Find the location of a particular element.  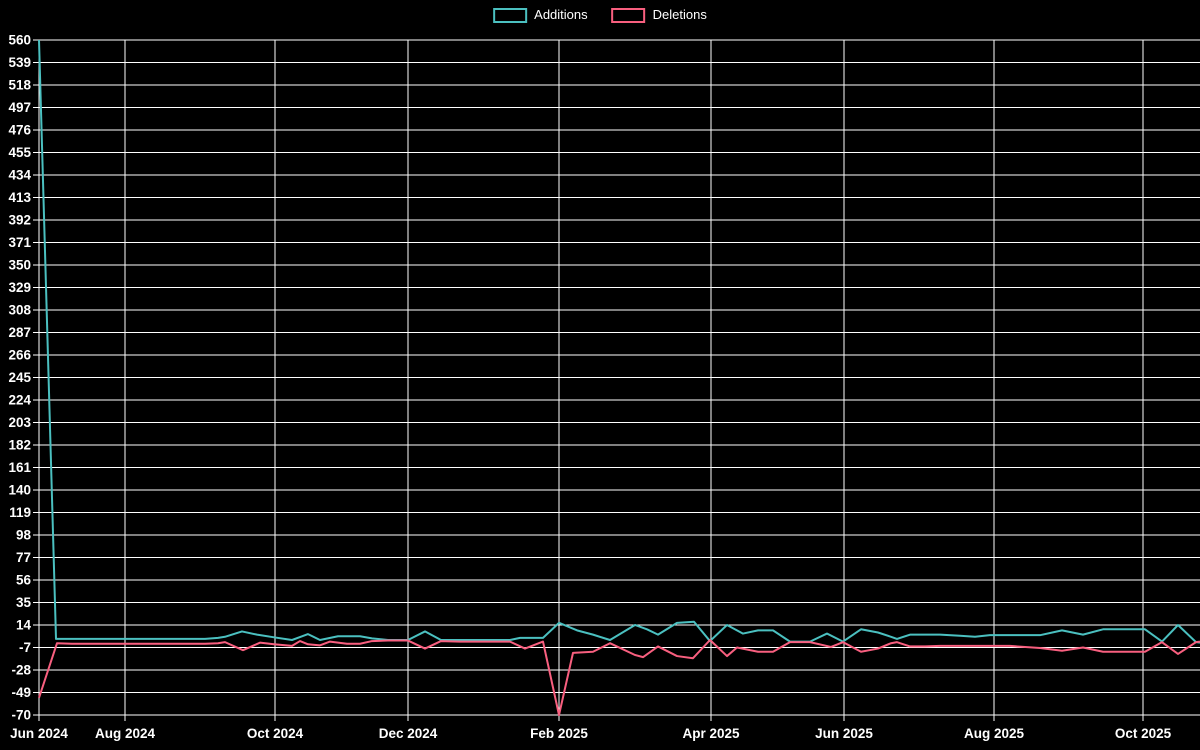

y-axis-label: -49 is located at coordinates (21, 692).